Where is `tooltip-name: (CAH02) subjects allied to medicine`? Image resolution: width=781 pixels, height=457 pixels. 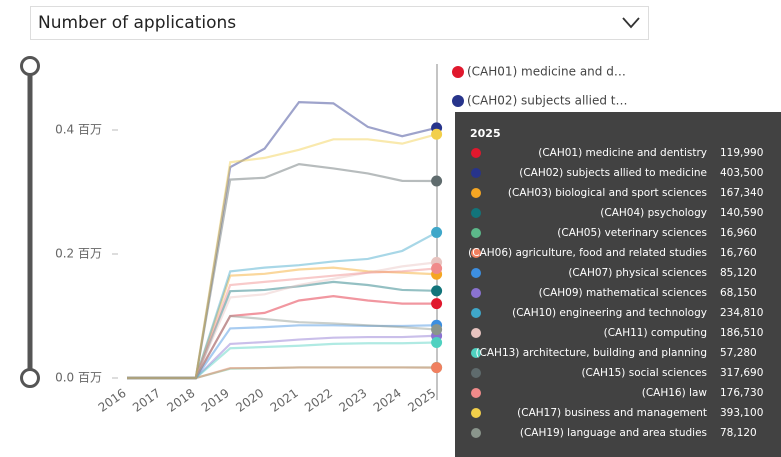
tooltip-name: (CAH02) subjects allied to medicine is located at coordinates (613, 173).